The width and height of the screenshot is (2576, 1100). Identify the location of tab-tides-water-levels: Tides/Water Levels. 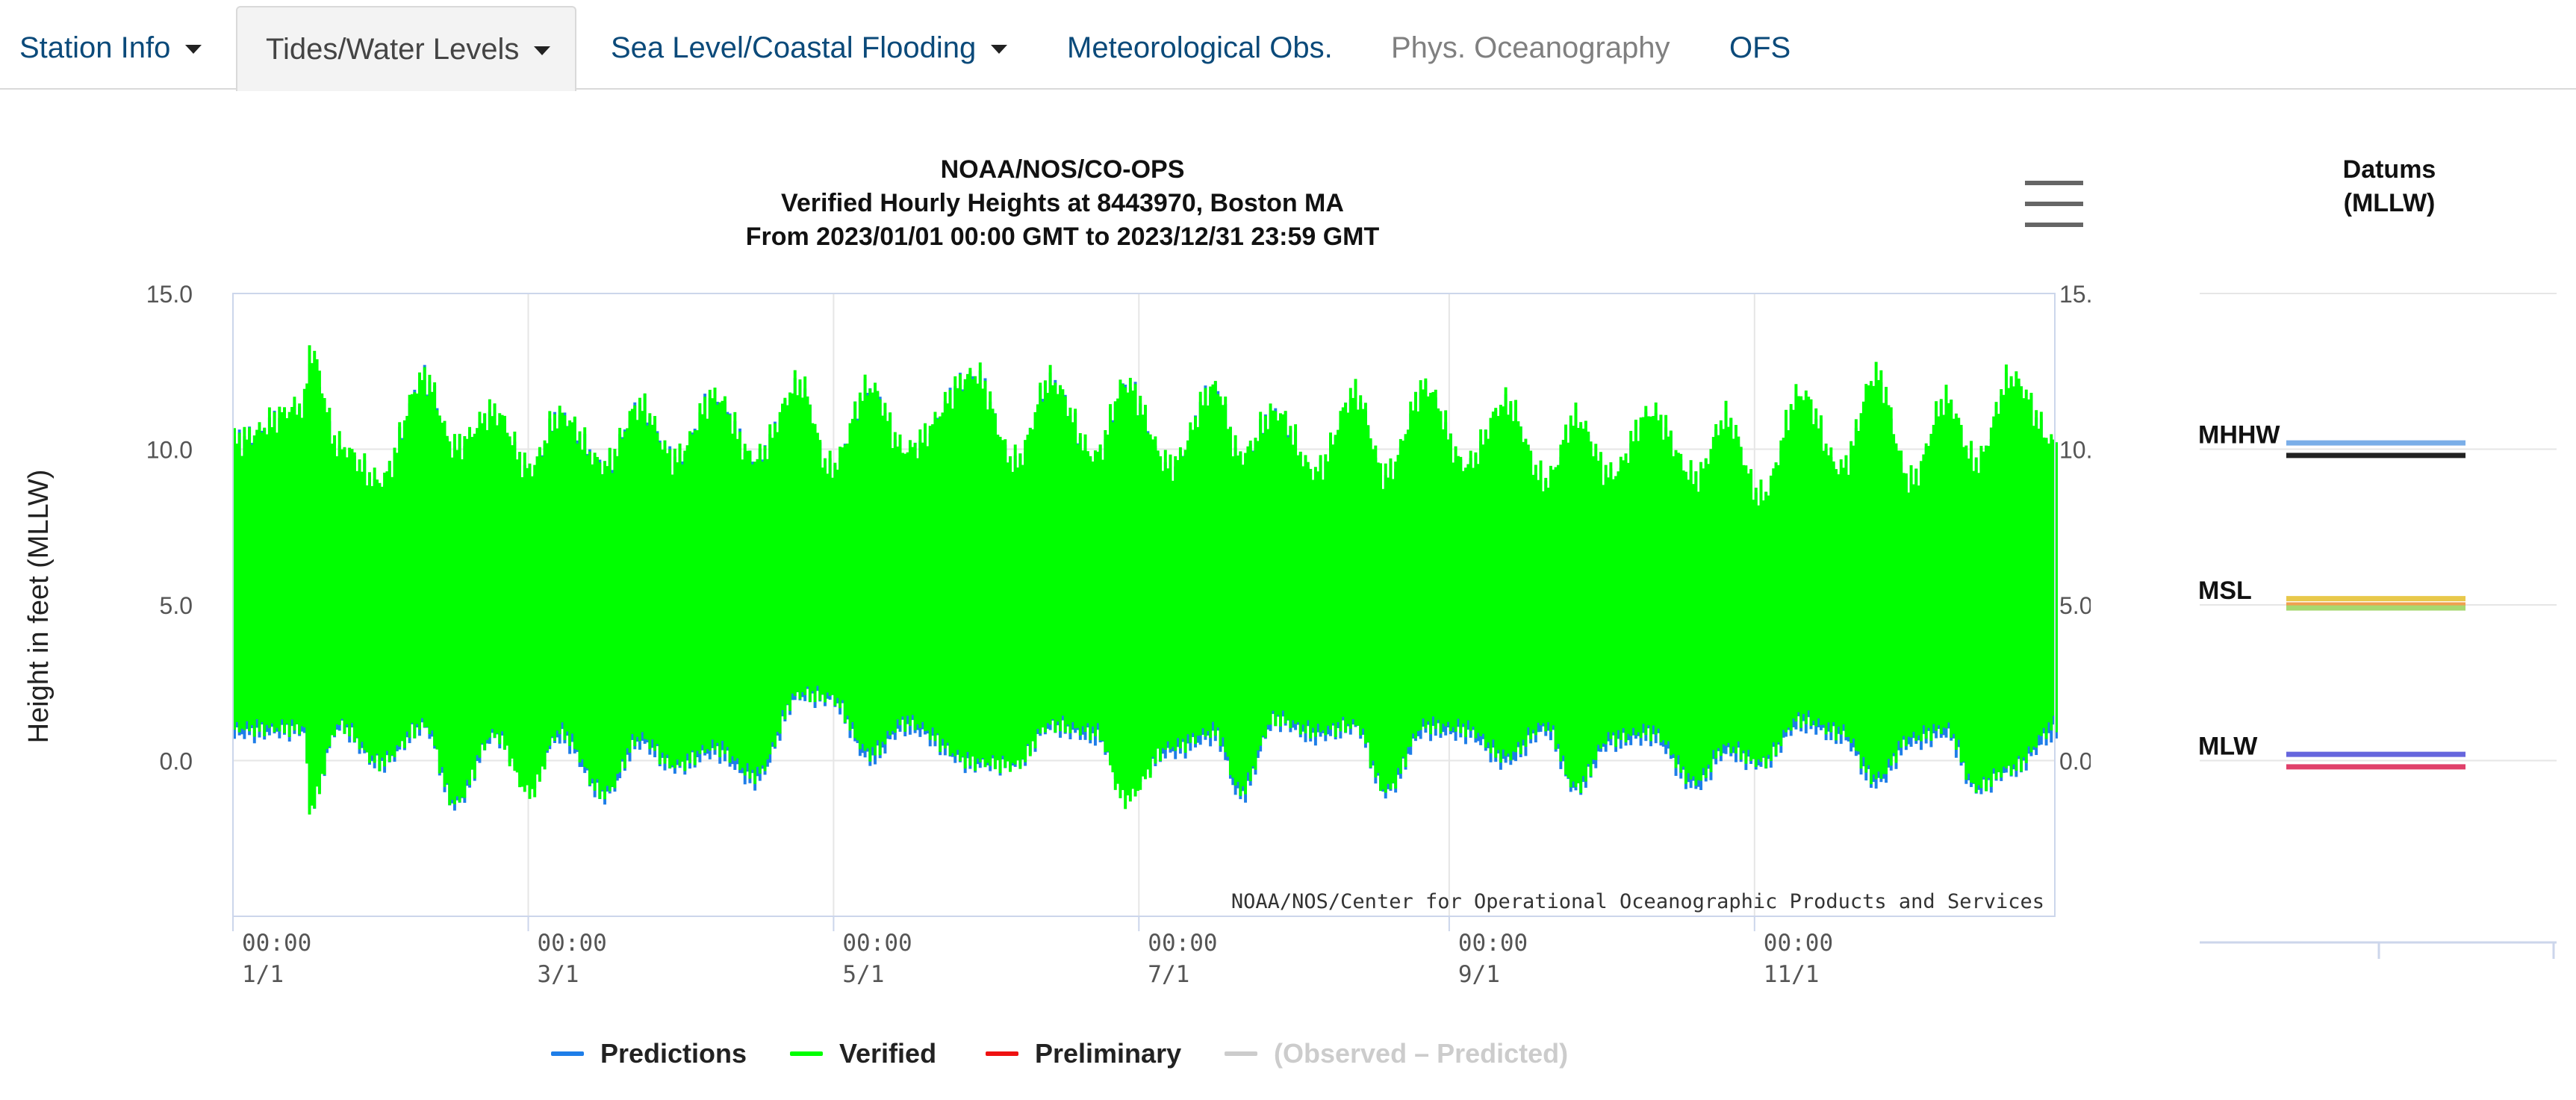
(406, 49).